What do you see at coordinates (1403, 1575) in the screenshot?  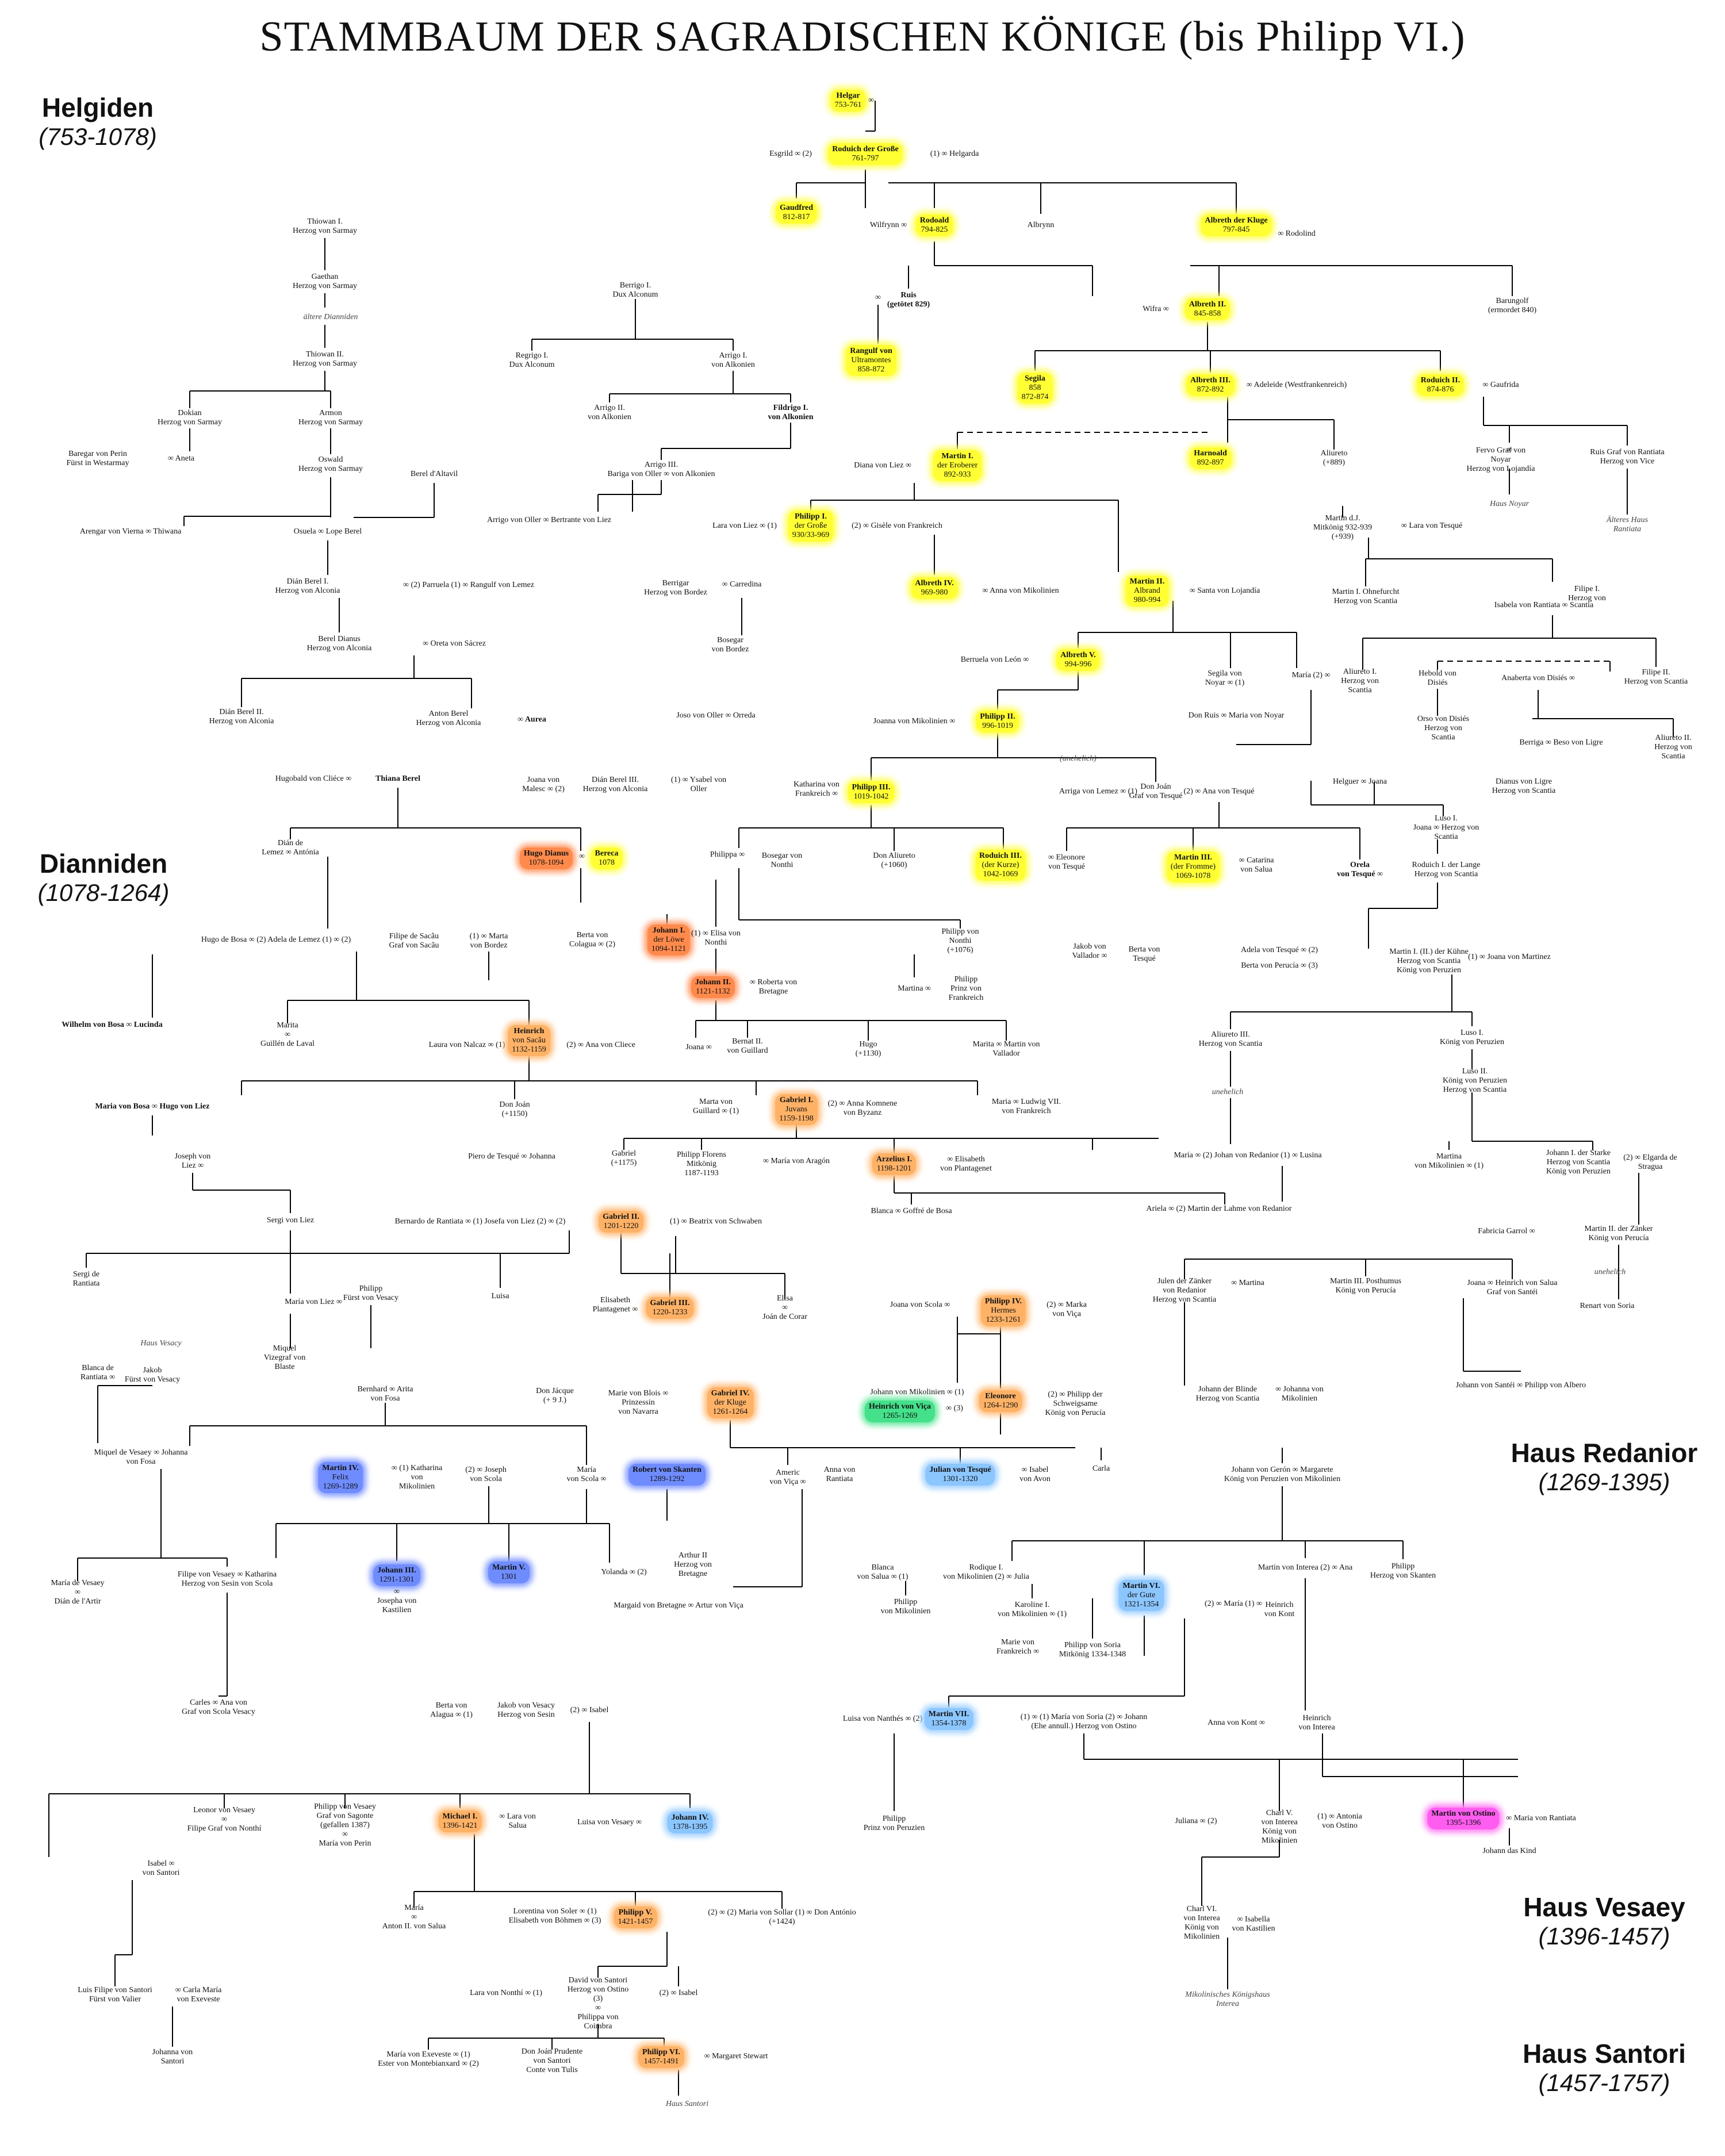 I see `person-text-line: Herzog von Skanten` at bounding box center [1403, 1575].